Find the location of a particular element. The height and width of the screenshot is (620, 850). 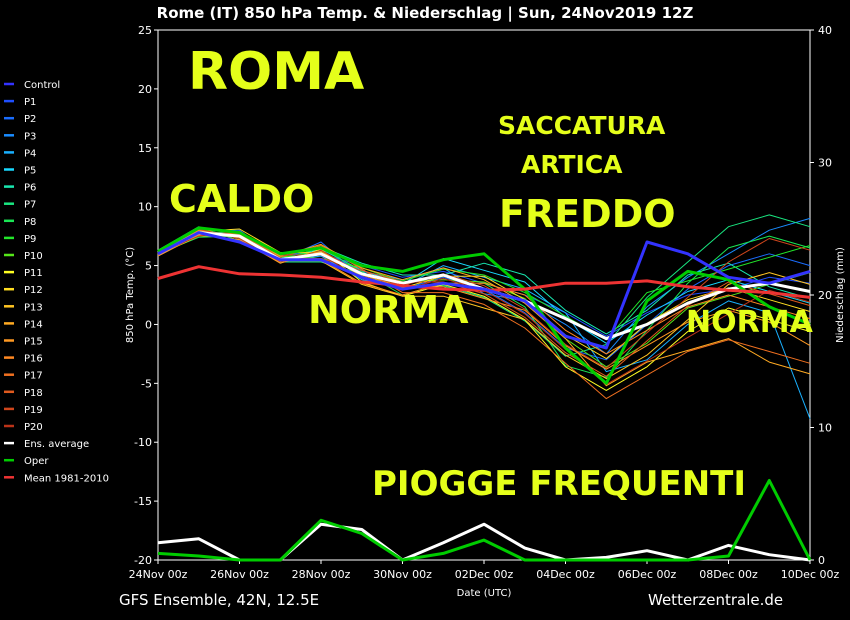

legend-label: P7 is located at coordinates (30, 205).